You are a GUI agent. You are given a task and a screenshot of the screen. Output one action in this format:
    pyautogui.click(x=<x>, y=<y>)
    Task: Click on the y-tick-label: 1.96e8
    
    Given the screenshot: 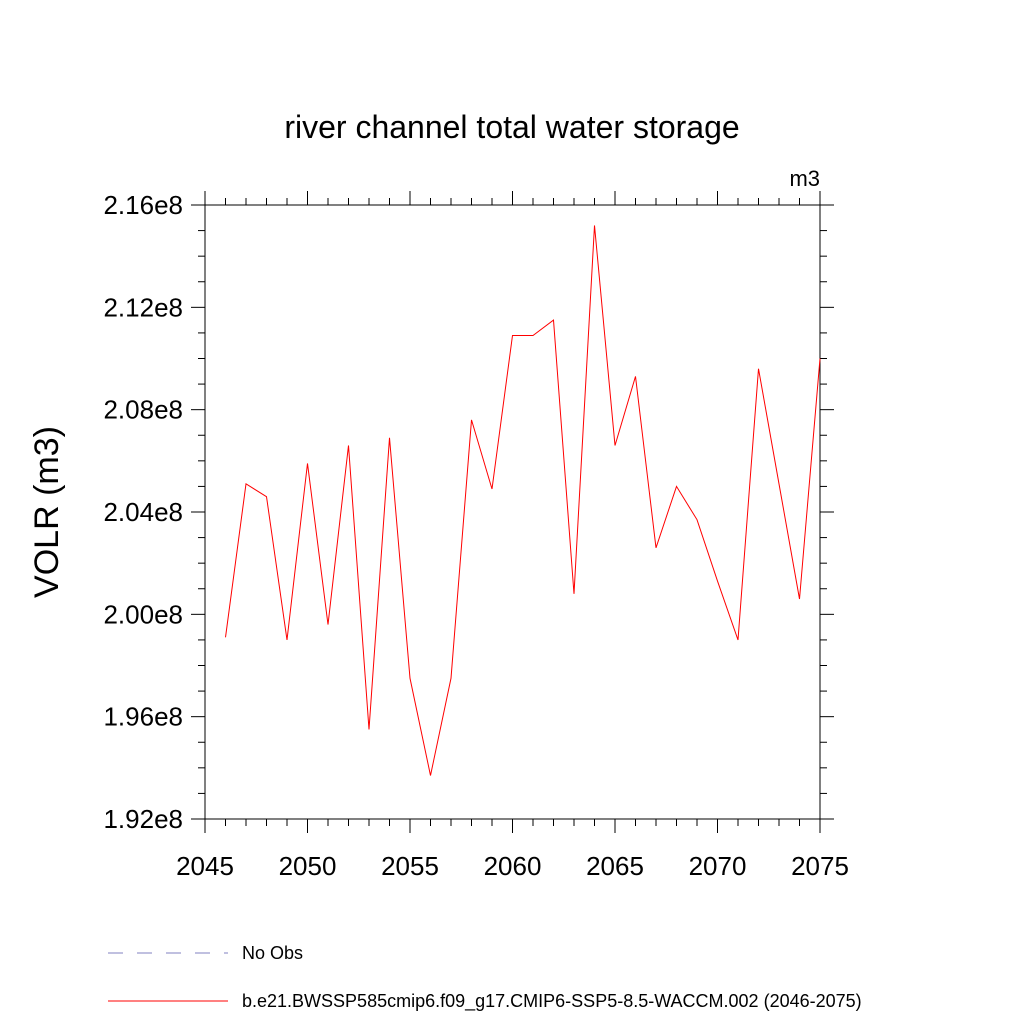 What is the action you would take?
    pyautogui.click(x=143, y=717)
    